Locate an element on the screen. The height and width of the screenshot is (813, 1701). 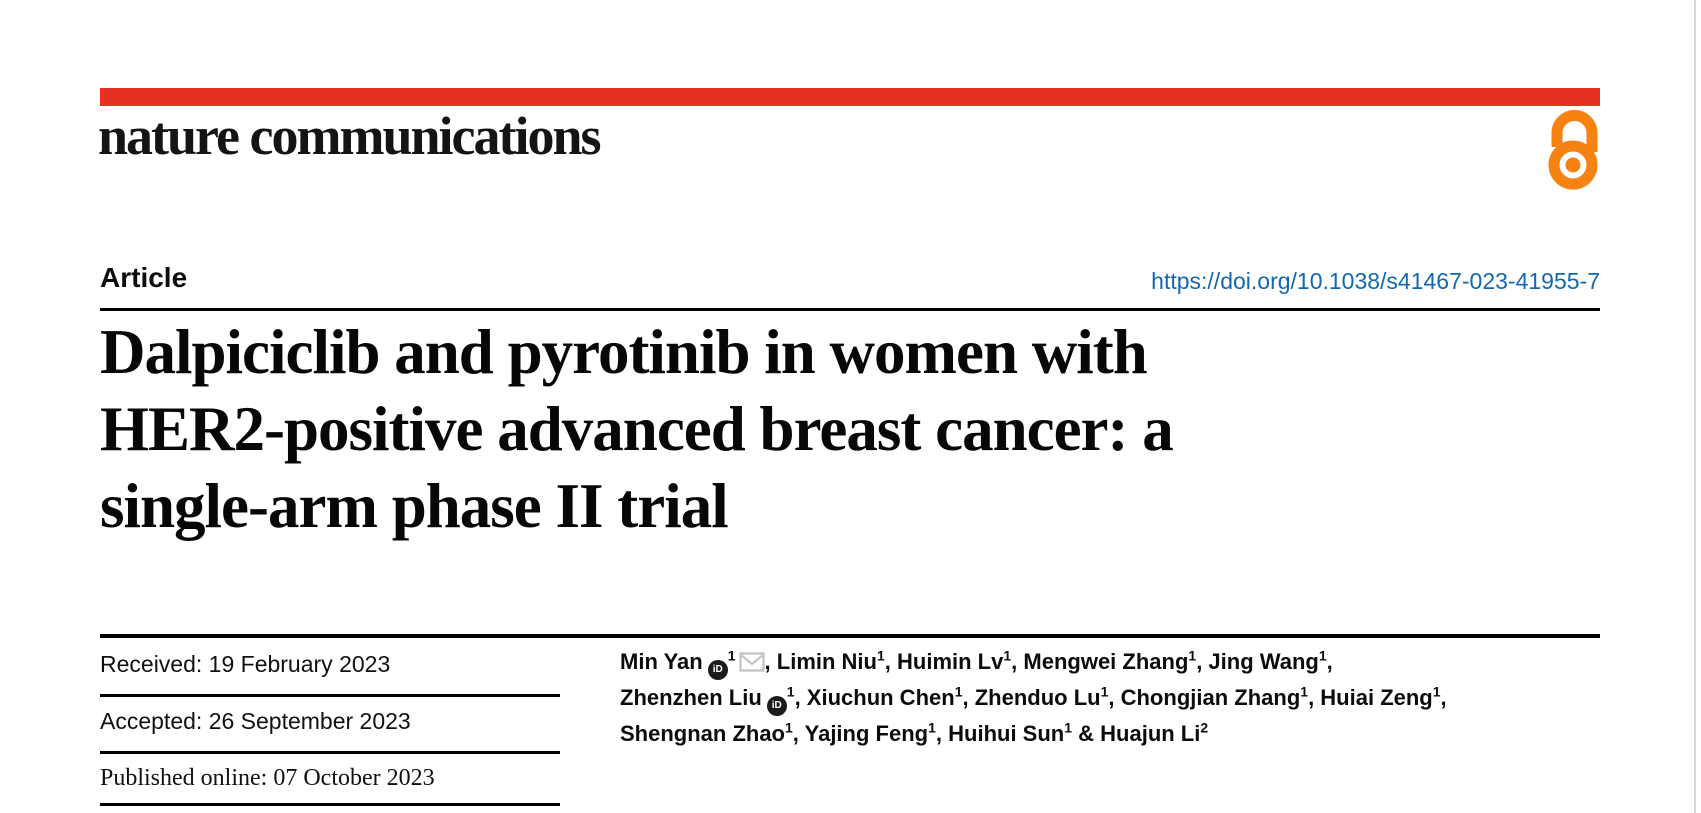
author-name: Limin Niu is located at coordinates (826, 661).